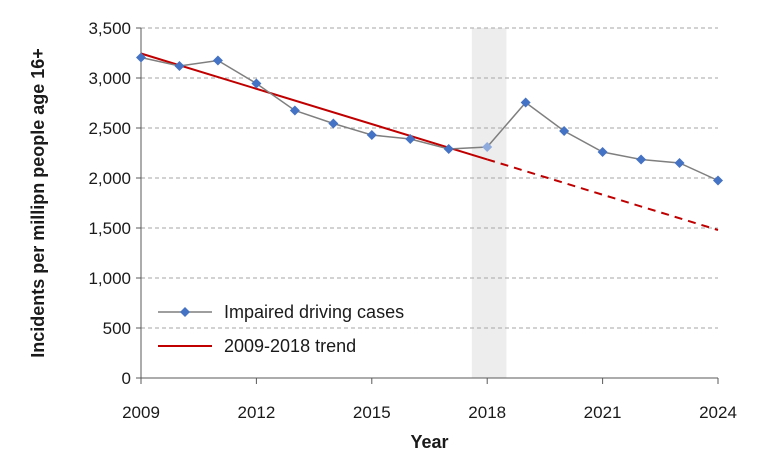  I want to click on y-tick-label: 2,000, so click(109, 178).